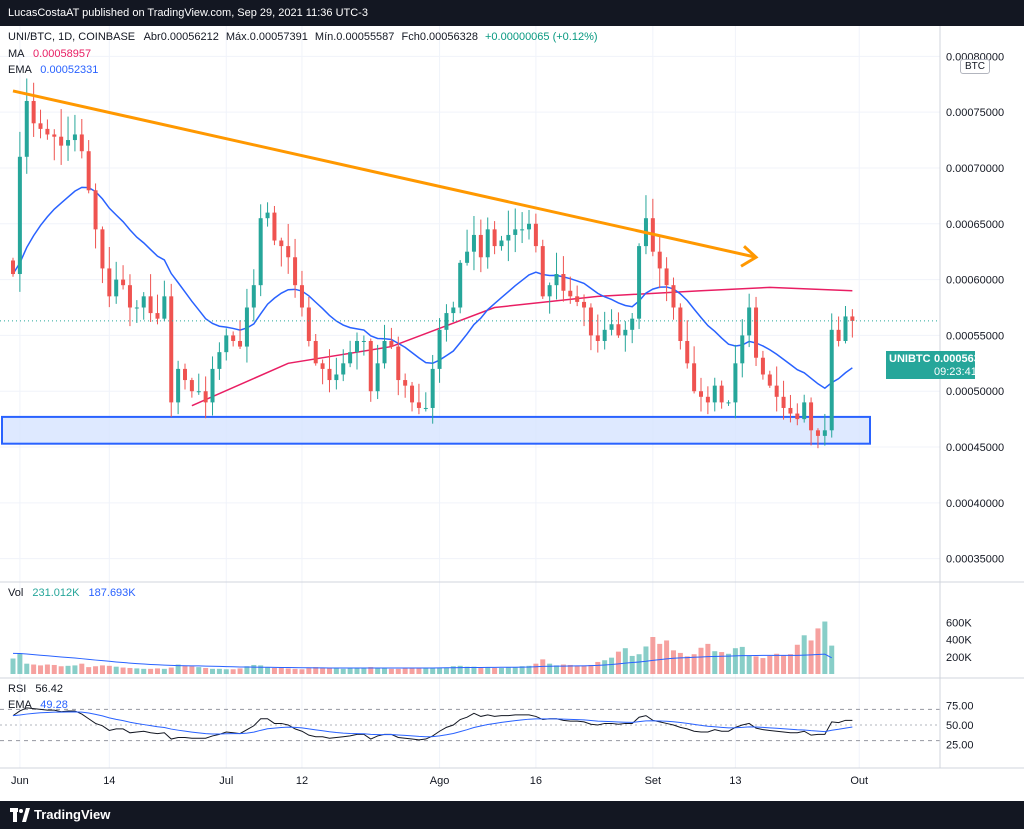  I want to click on ma-label: MA, so click(16, 54).